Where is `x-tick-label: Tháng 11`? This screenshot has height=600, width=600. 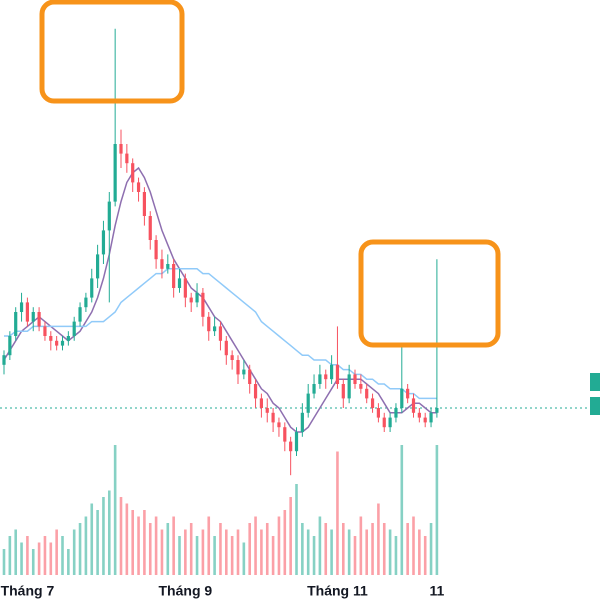 x-tick-label: Tháng 11 is located at coordinates (337, 591).